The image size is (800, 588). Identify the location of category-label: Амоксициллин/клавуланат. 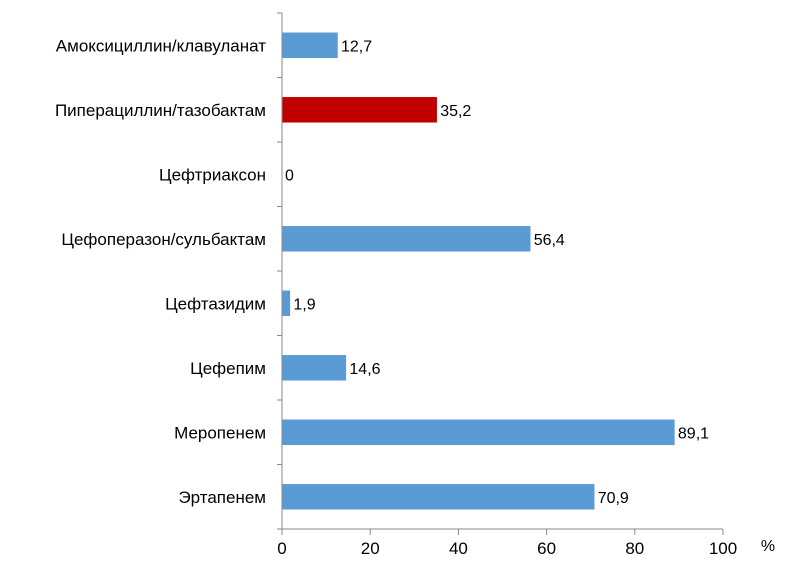
(161, 45).